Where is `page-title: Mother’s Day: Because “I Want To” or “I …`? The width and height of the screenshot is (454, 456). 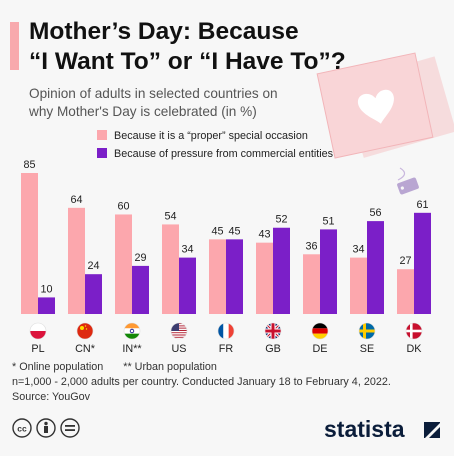 page-title: Mother’s Day: Because “I Want To” or “I … is located at coordinates (219, 47).